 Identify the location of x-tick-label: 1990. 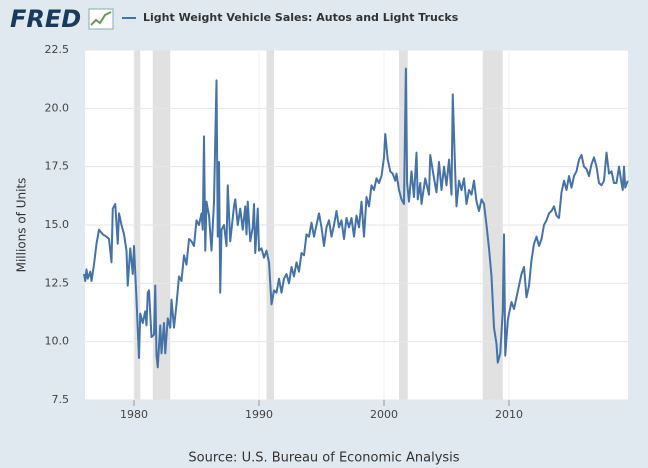
(259, 414).